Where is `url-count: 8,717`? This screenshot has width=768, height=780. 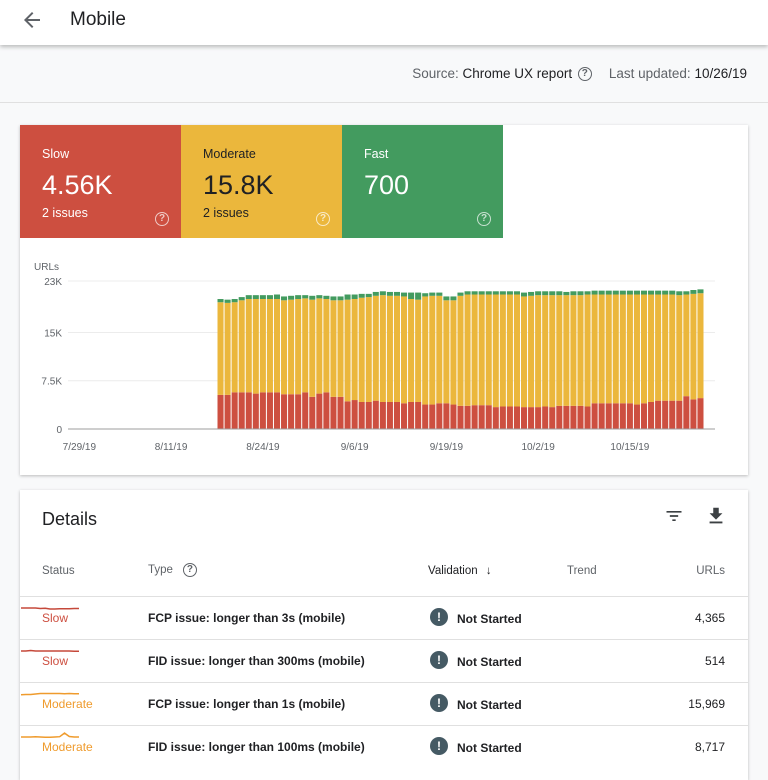
url-count: 8,717 is located at coordinates (709, 747).